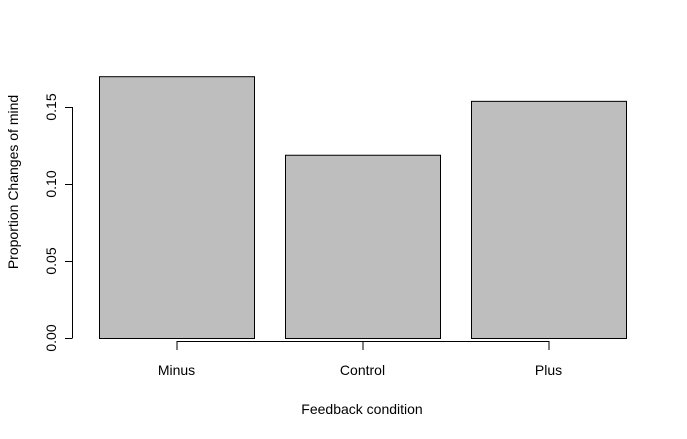 This screenshot has height=439, width=687. I want to click on y-tick-label: 0.00, so click(51, 337).